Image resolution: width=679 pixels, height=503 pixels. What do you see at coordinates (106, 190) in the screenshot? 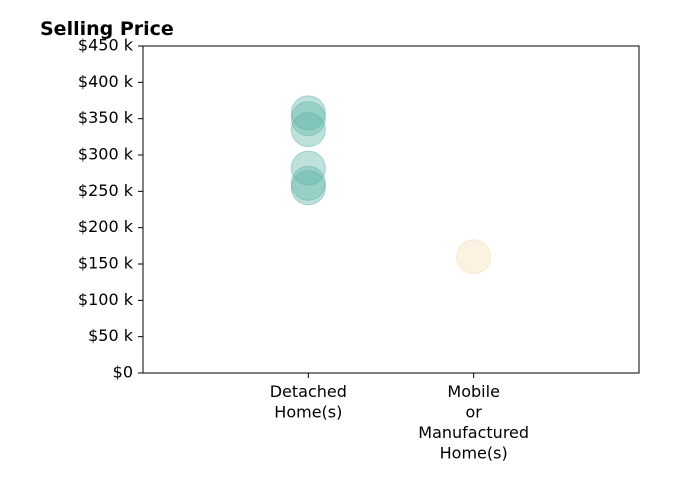
I see `y-tick-label: $250 k` at bounding box center [106, 190].